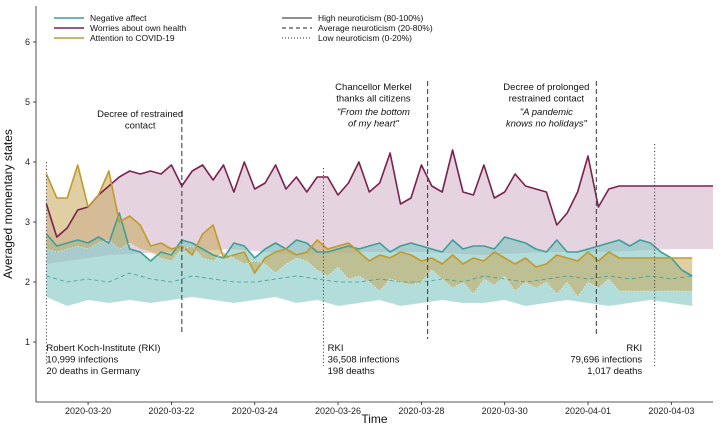  What do you see at coordinates (505, 411) in the screenshot?
I see `x-tick-label-5: 2020-03-30` at bounding box center [505, 411].